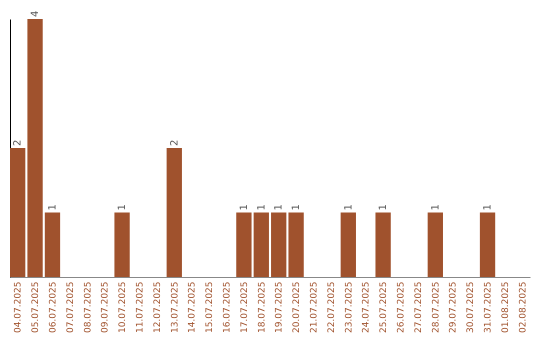 This screenshot has height=340, width=540. I want to click on x-tick-label: 29.07.2025, so click(453, 308).